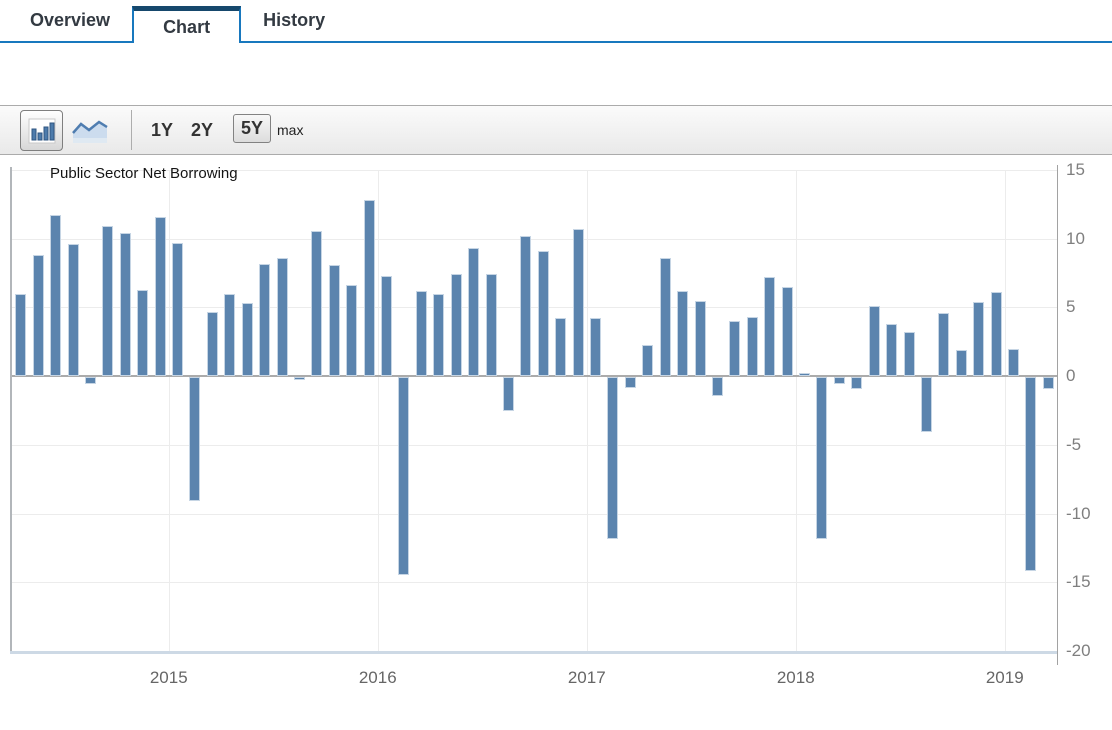  Describe the element at coordinates (1057, 415) in the screenshot. I see `y-axis-line` at that location.